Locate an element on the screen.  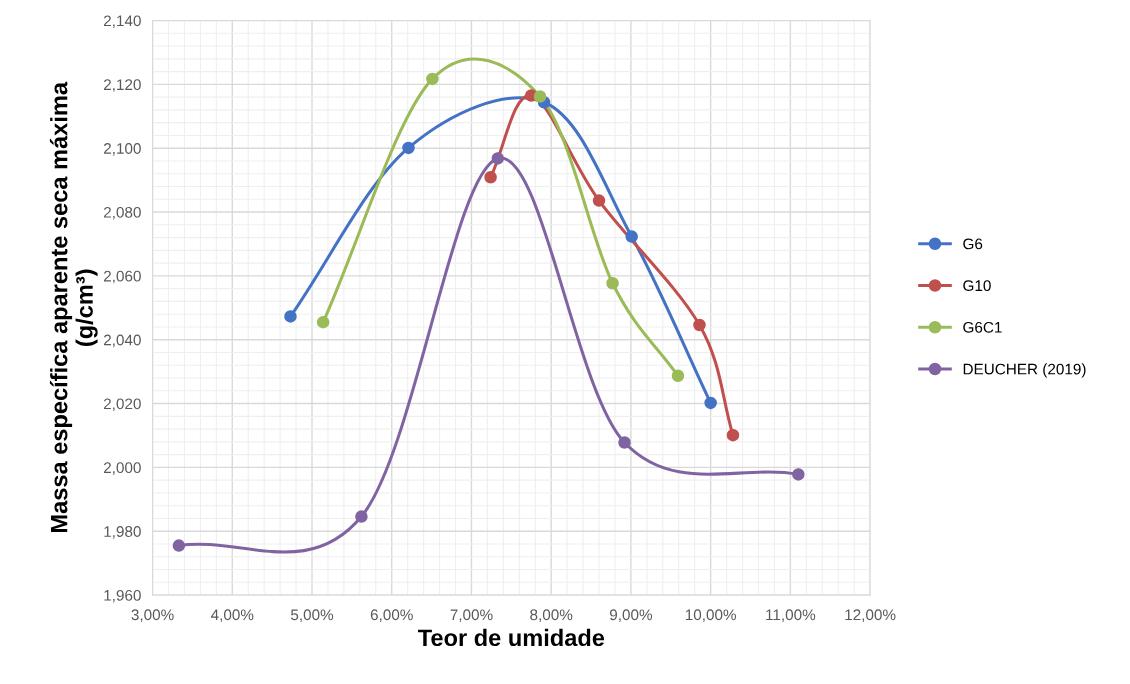
y-tick-label: 2,140 is located at coordinates (122, 22).